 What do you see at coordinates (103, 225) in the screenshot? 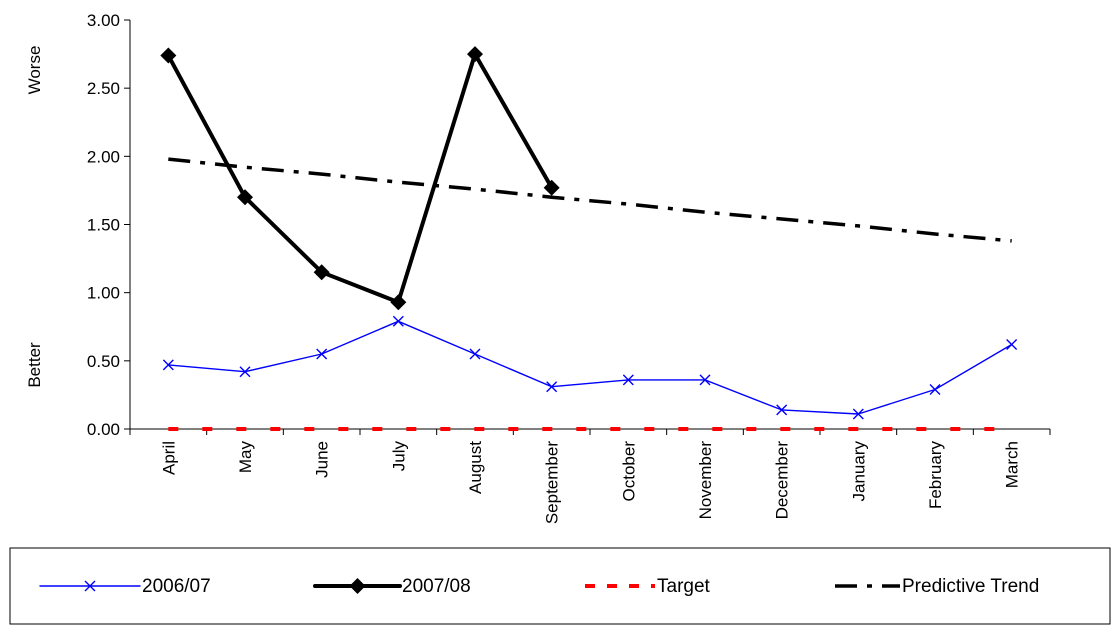
I see `y-tick-label: 1.50` at bounding box center [103, 225].